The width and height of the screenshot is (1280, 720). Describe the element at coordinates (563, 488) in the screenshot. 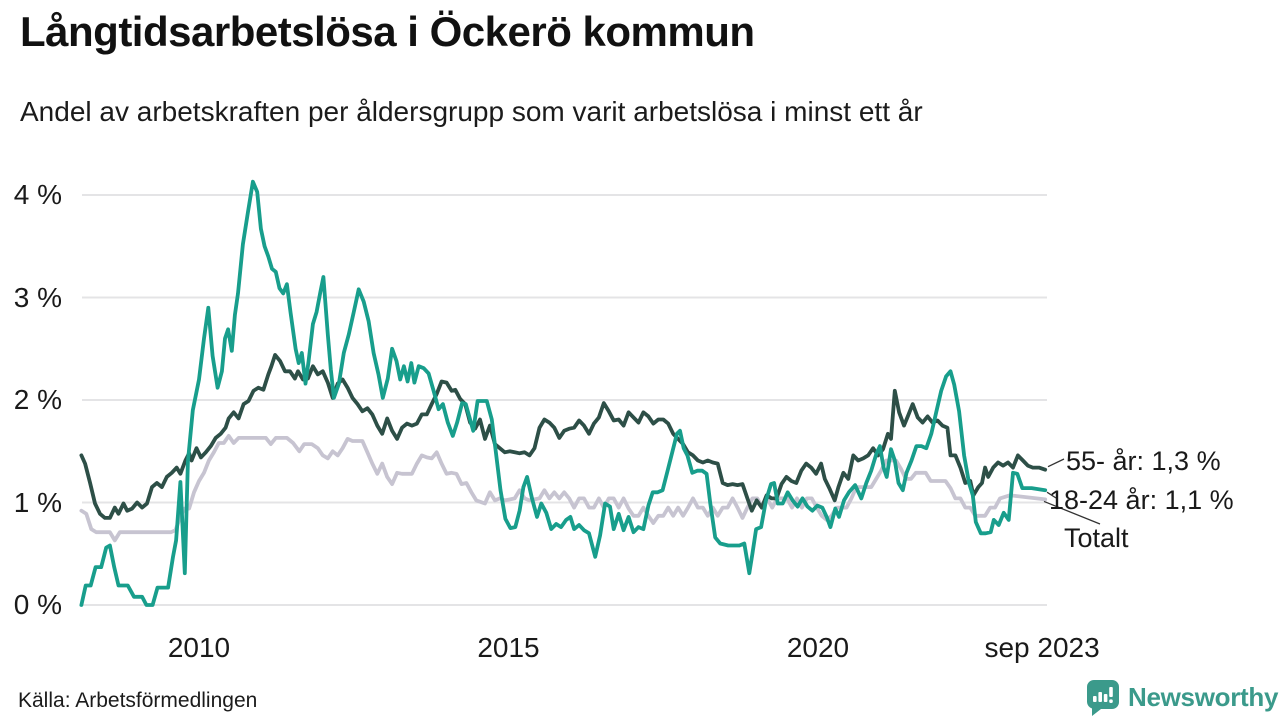

I see `series-line-totalt` at that location.